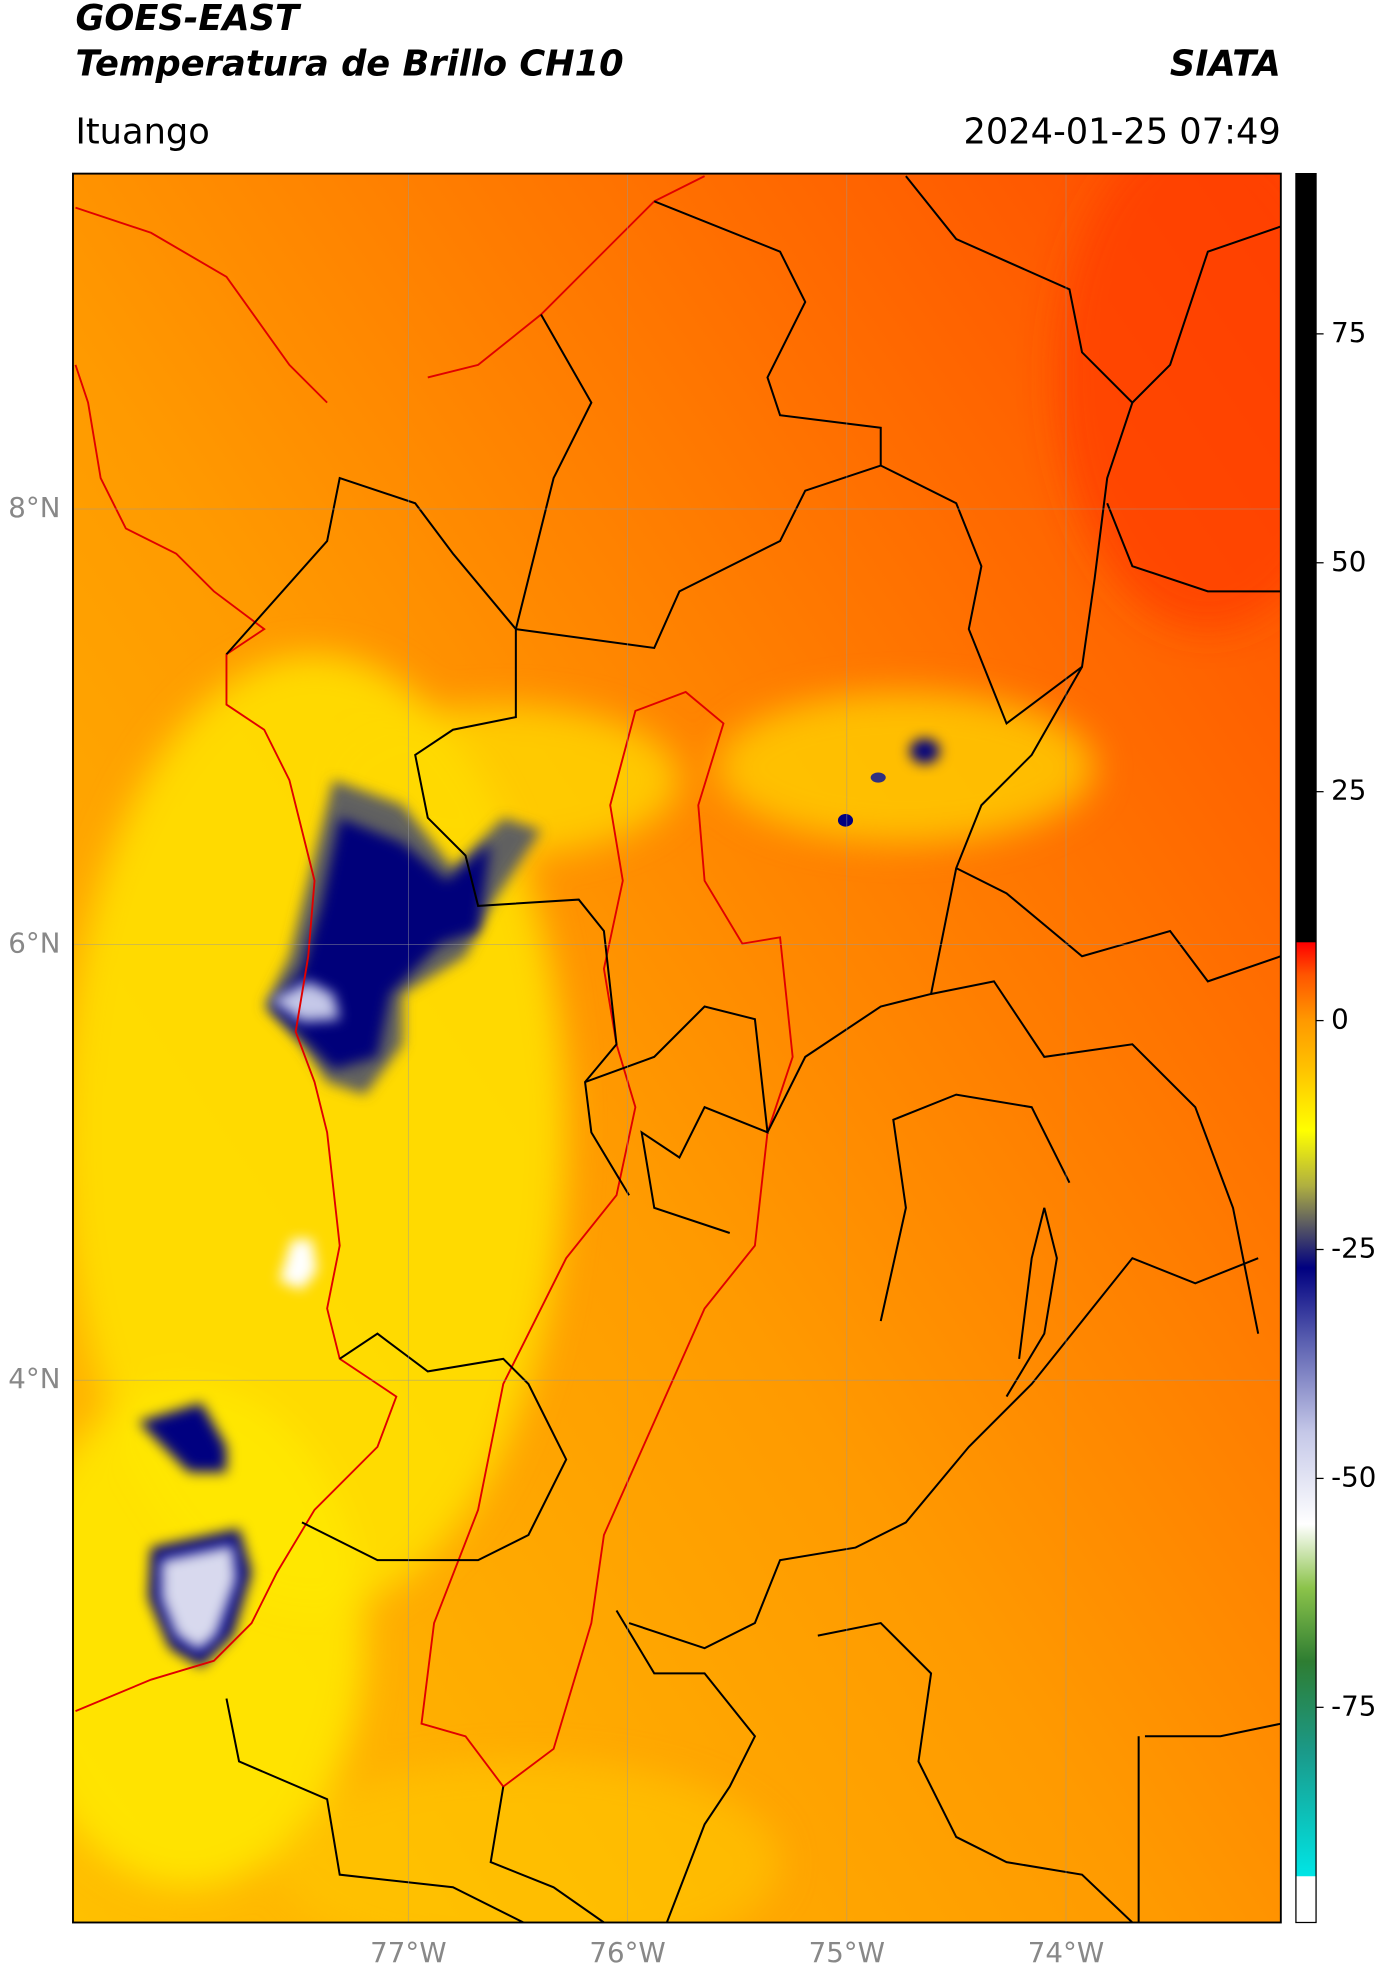 The image size is (1384, 1981). Describe the element at coordinates (34, 1378) in the screenshot. I see `y-tick-label: 4°N` at that location.